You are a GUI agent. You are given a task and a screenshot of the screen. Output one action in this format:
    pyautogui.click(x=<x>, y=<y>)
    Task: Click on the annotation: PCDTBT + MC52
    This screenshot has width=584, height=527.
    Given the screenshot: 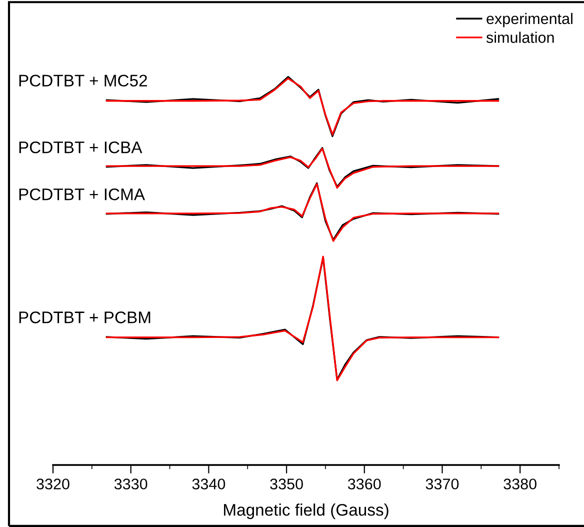 What is the action you would take?
    pyautogui.click(x=83, y=80)
    